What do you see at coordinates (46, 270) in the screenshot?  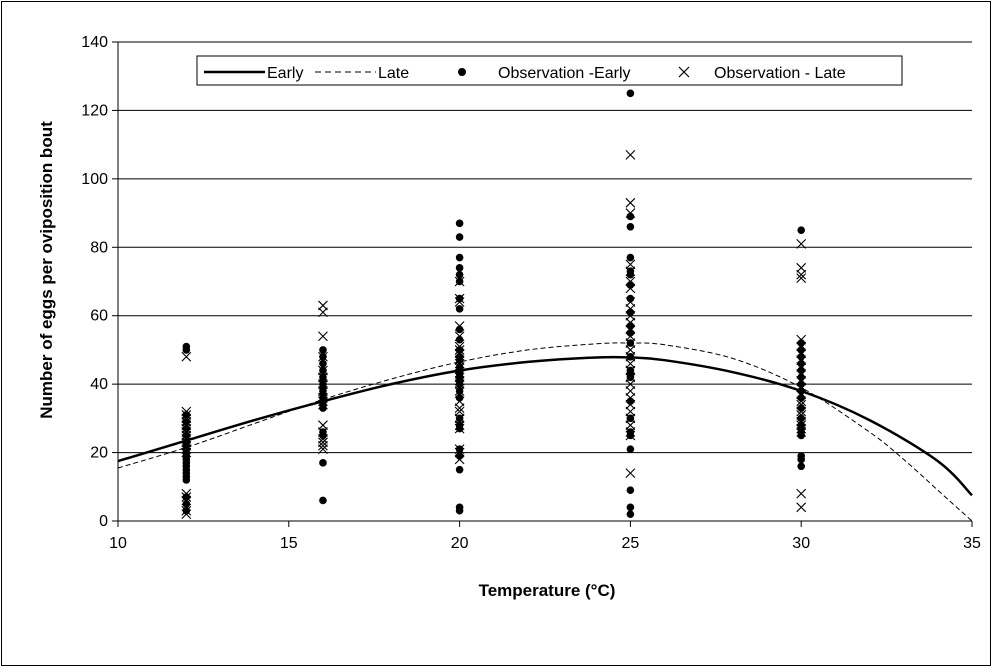 I see `y-axis-title: Number of eggs per oviposition bout` at bounding box center [46, 270].